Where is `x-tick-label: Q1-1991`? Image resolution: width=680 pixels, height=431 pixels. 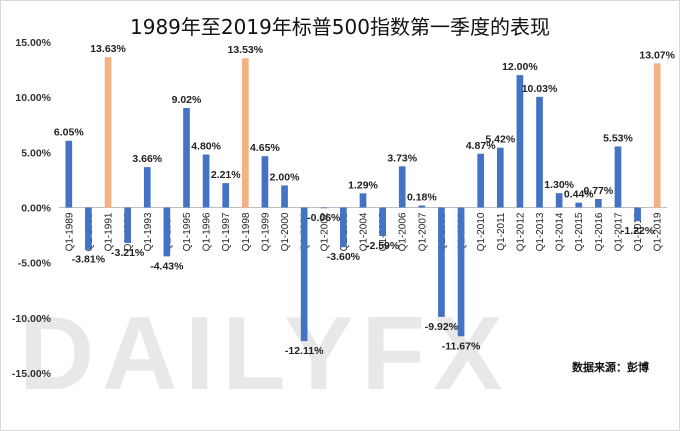 x-tick-label: Q1-1991 is located at coordinates (109, 231).